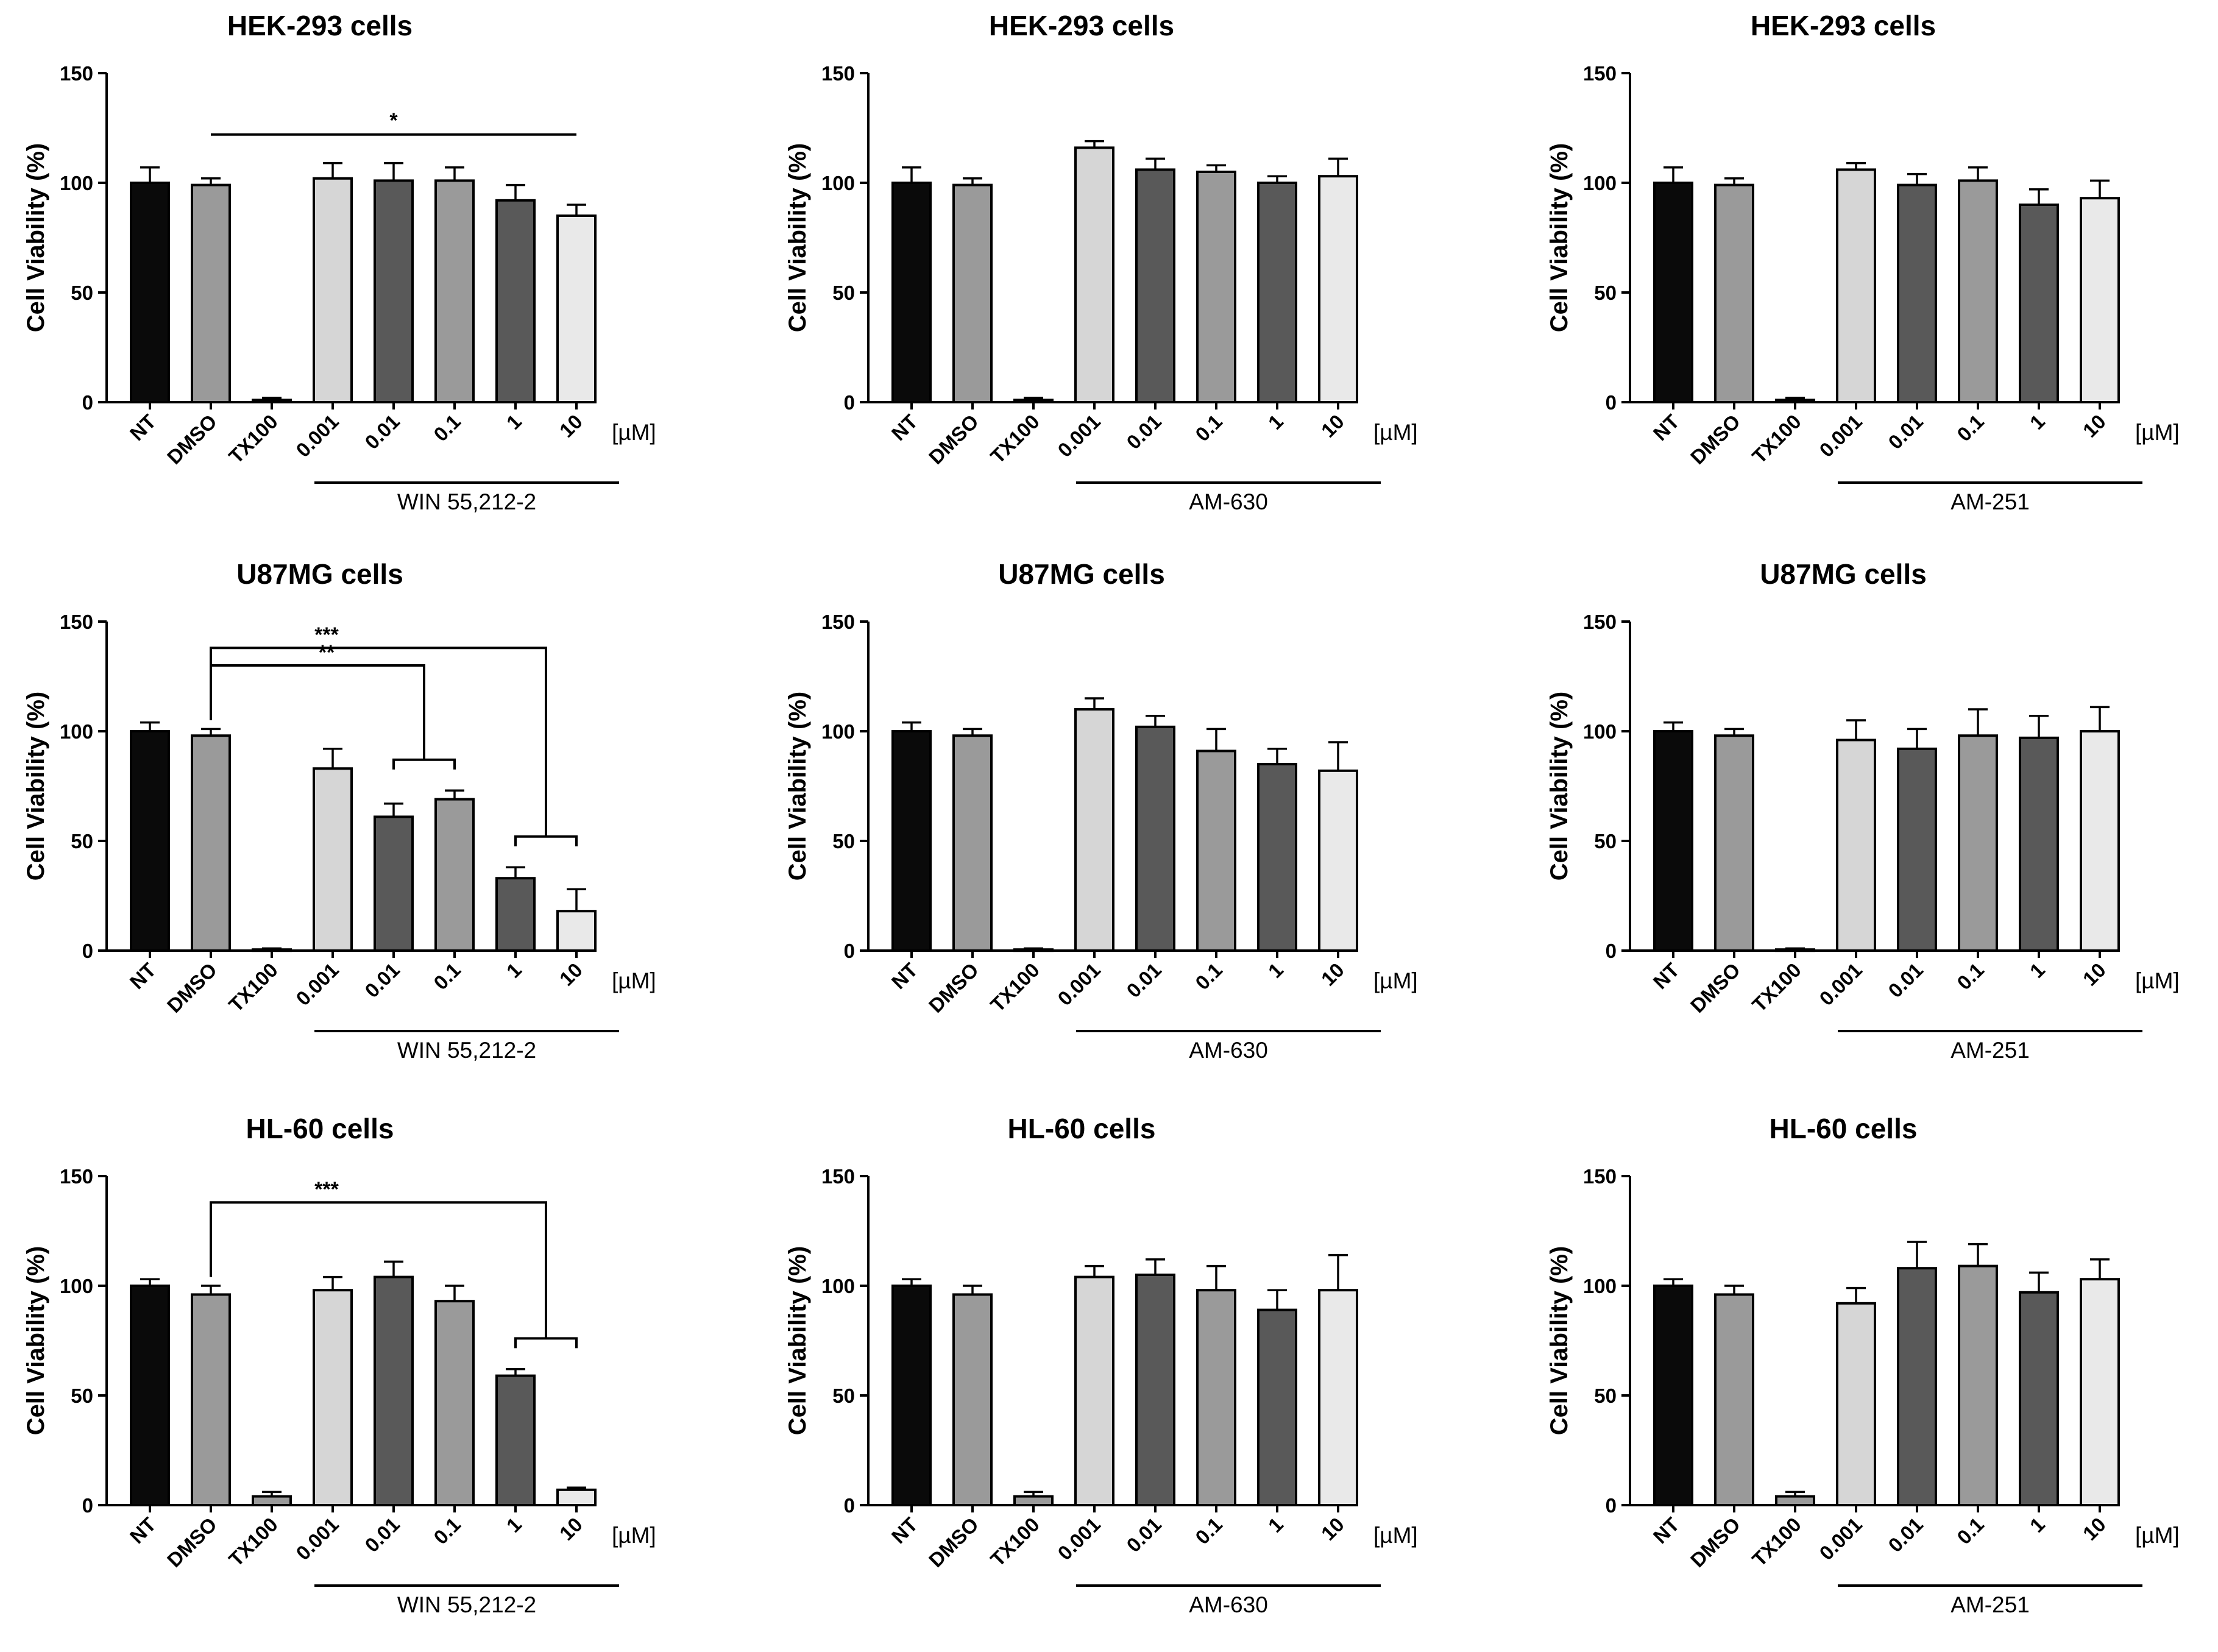 This screenshot has height=1652, width=2218. I want to click on treatment-label: AM-251, so click(1990, 1604).